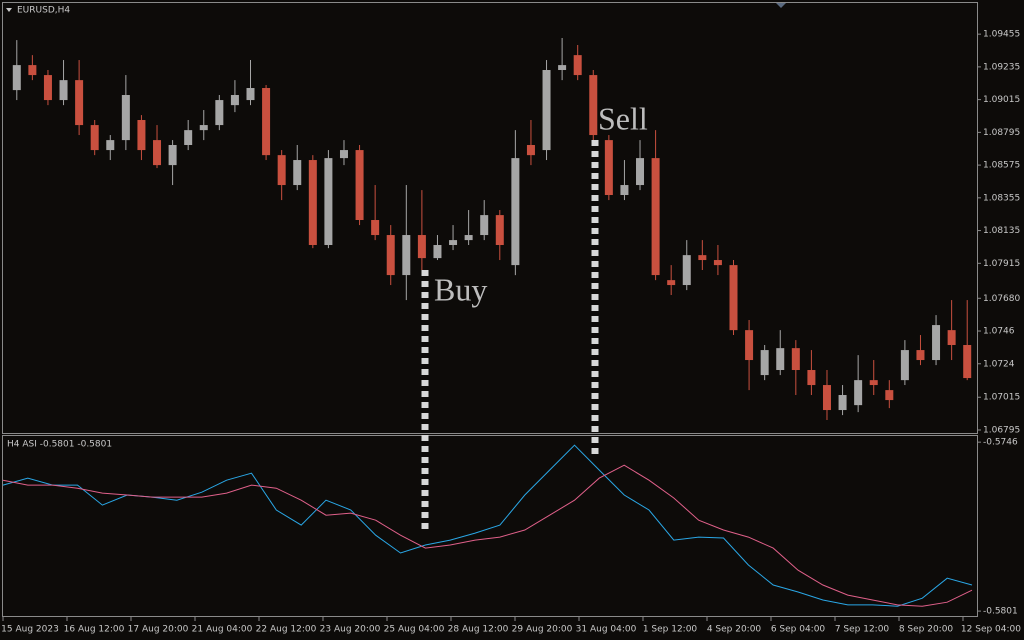 The image size is (1024, 640). Describe the element at coordinates (158, 630) in the screenshot. I see `x-tick-label: 17 Aug 20:00` at that location.